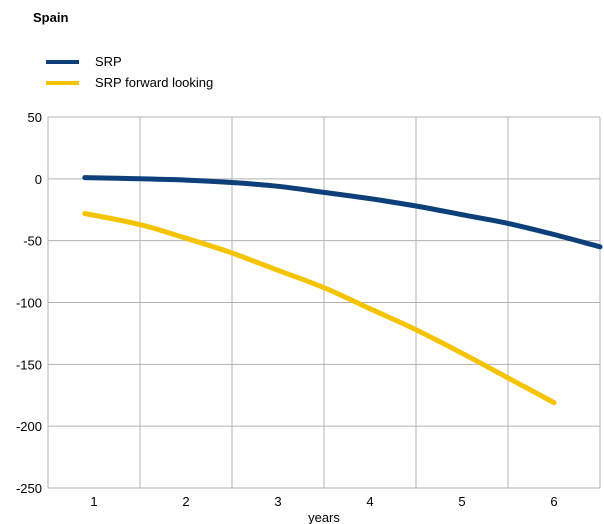 Image resolution: width=604 pixels, height=524 pixels. Describe the element at coordinates (35, 117) in the screenshot. I see `y-tick-label: 50` at that location.